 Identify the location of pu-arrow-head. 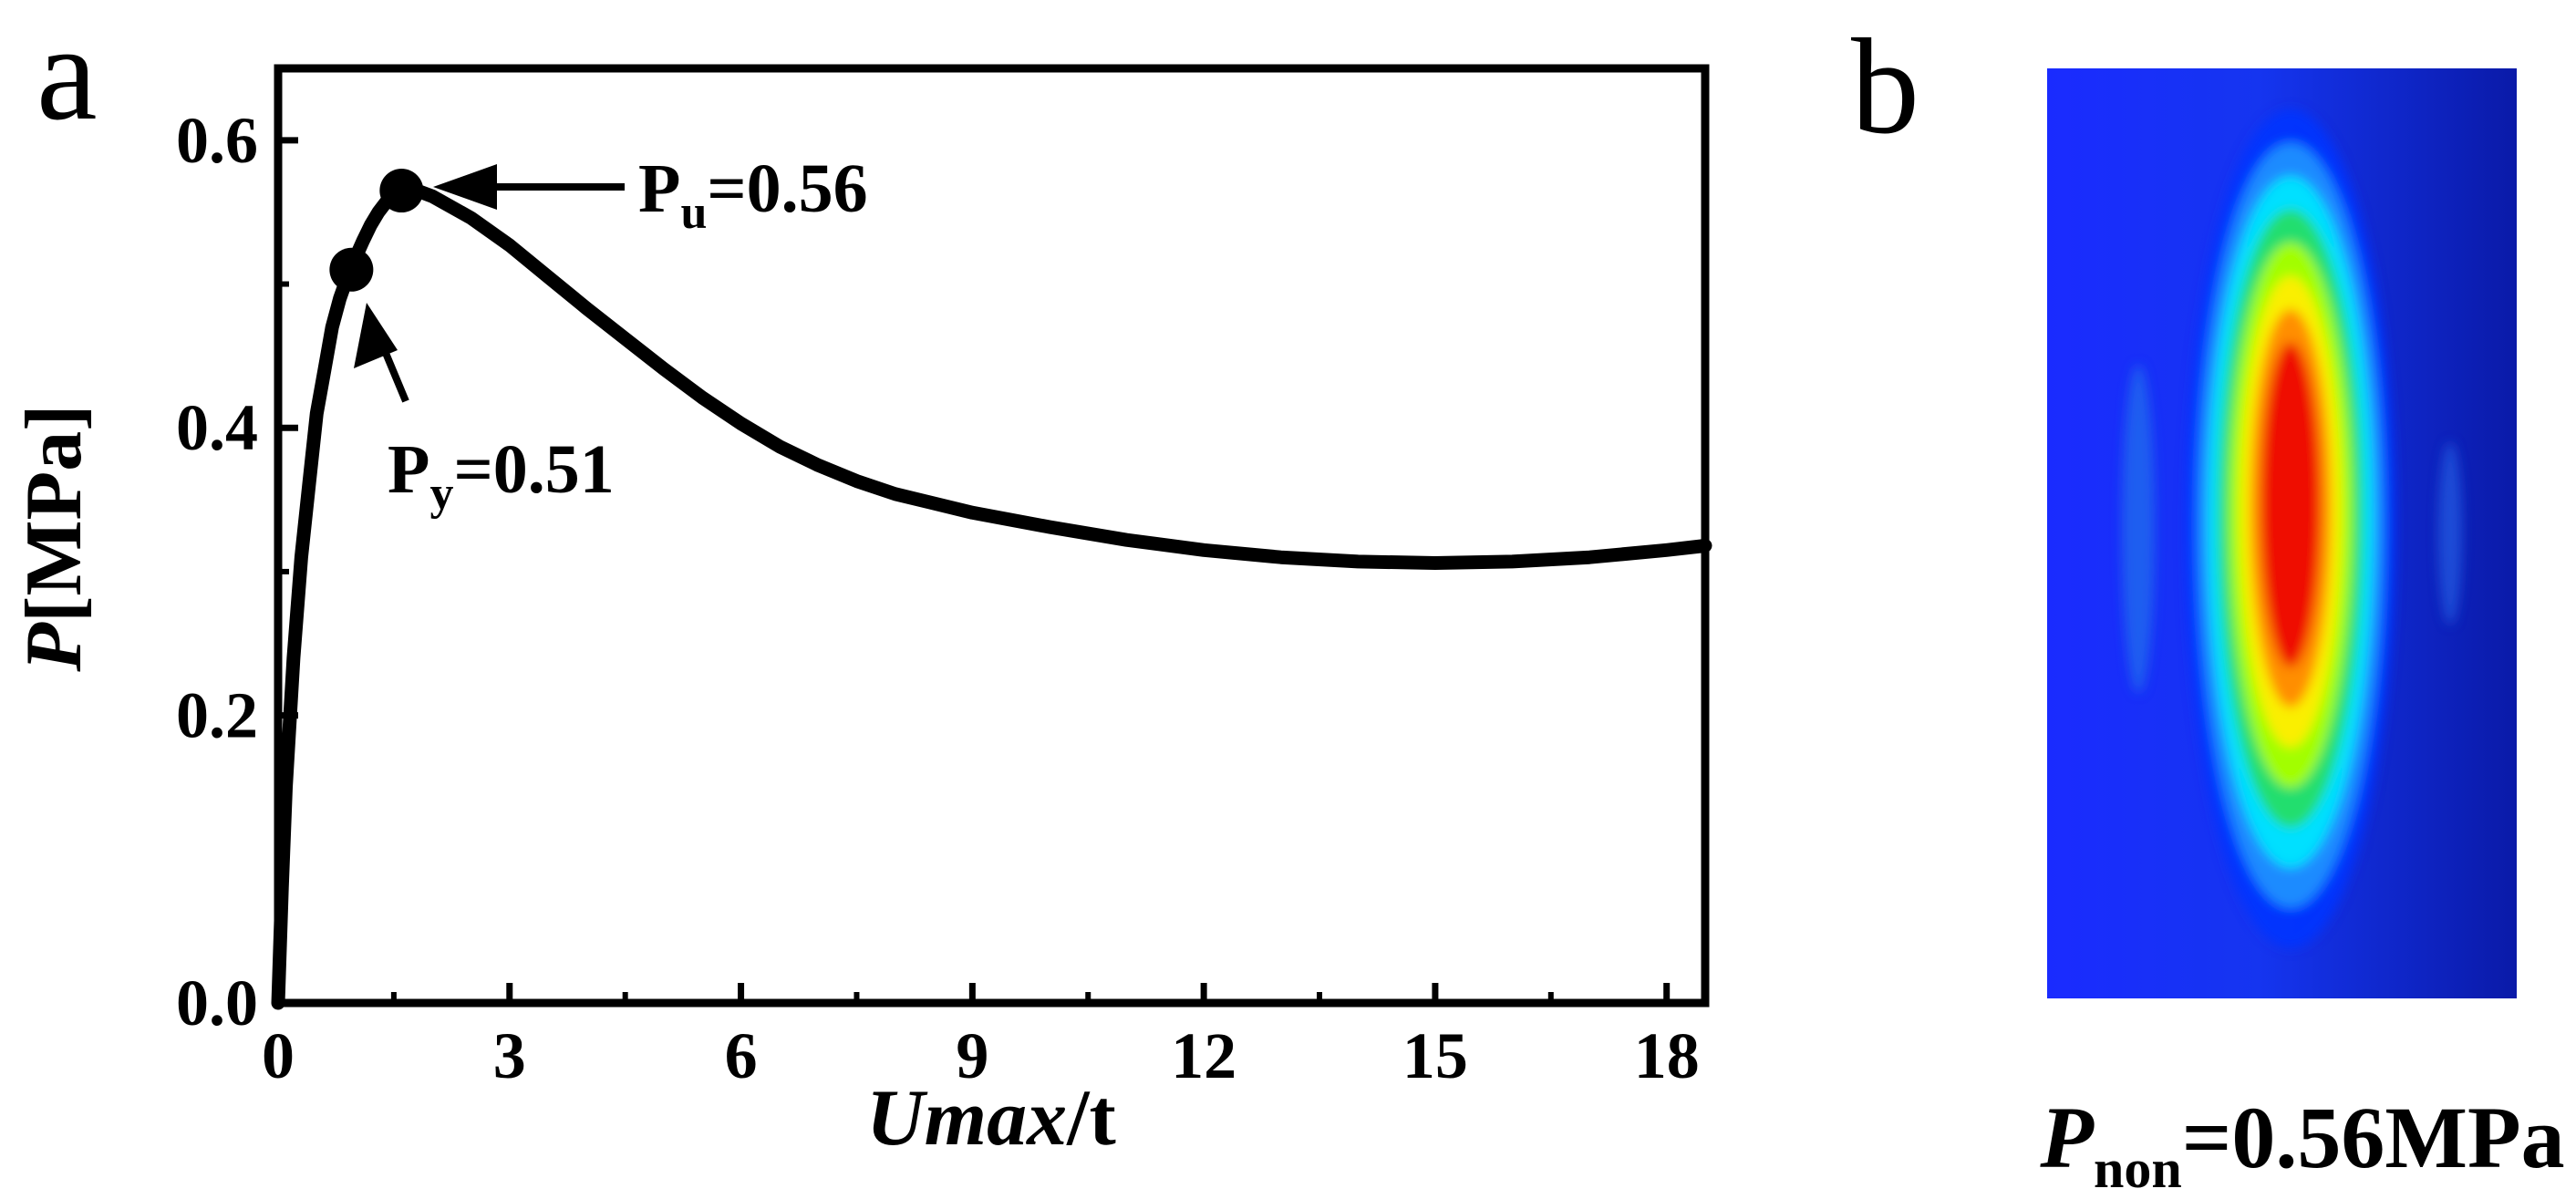
(465, 187).